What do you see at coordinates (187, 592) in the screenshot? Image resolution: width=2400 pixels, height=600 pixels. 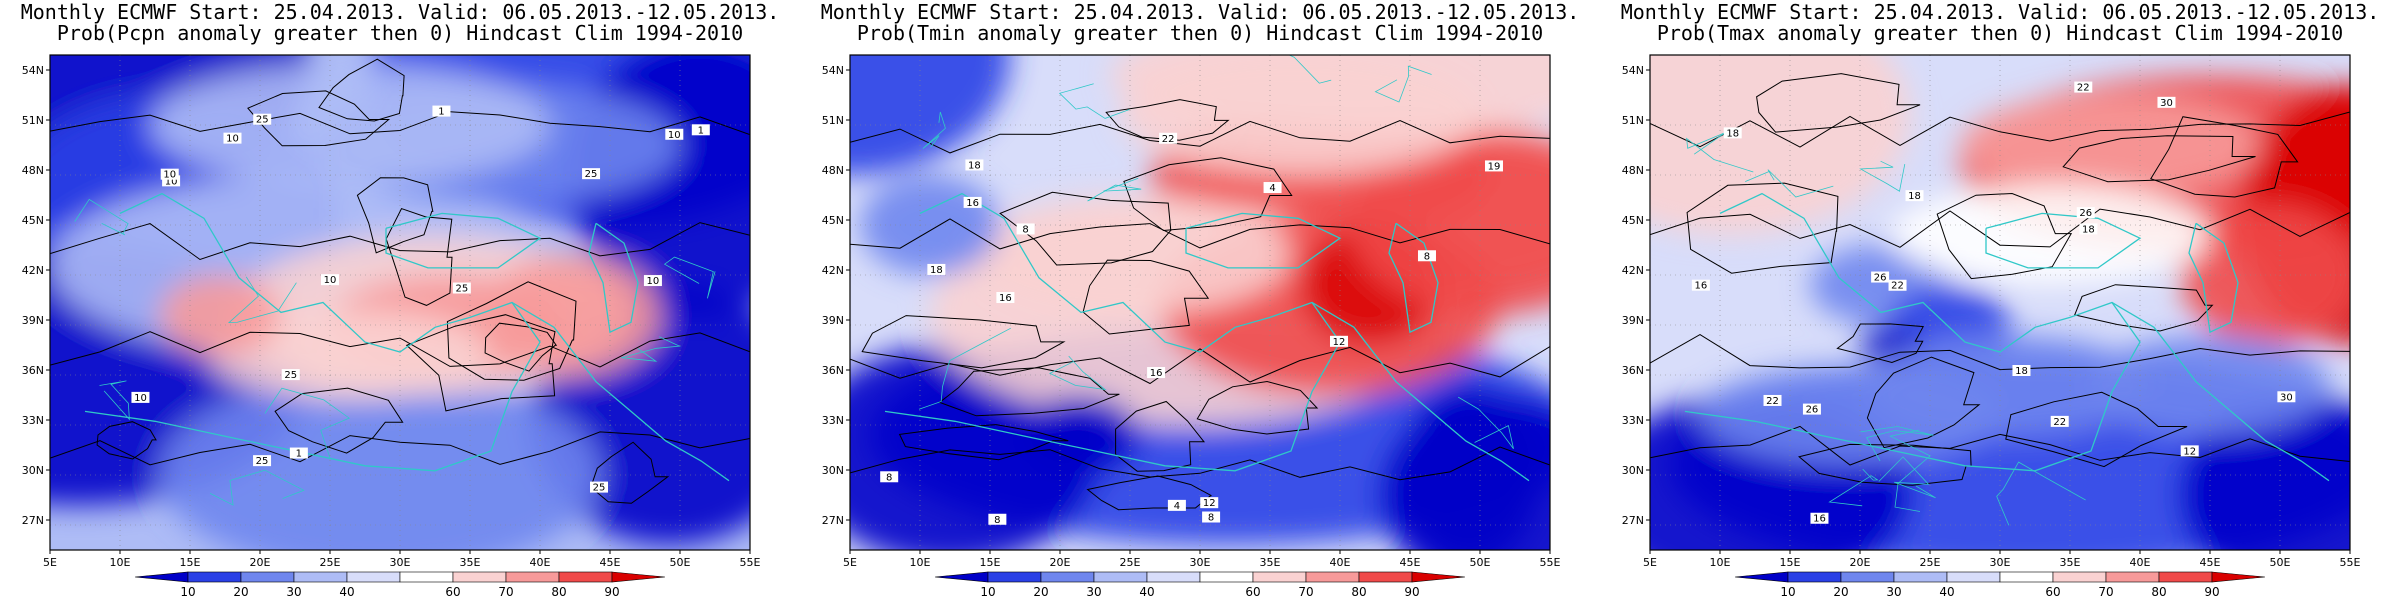 I see `colorbar-tick-label: 10` at bounding box center [187, 592].